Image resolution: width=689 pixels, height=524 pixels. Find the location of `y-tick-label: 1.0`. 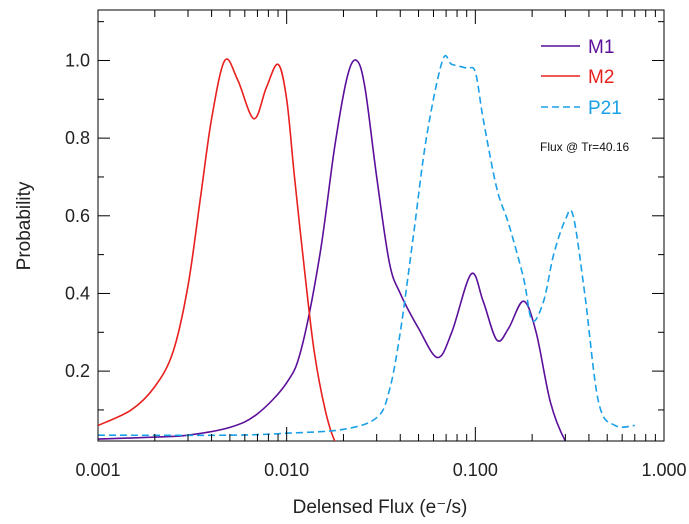

y-tick-label: 1.0 is located at coordinates (77, 60).